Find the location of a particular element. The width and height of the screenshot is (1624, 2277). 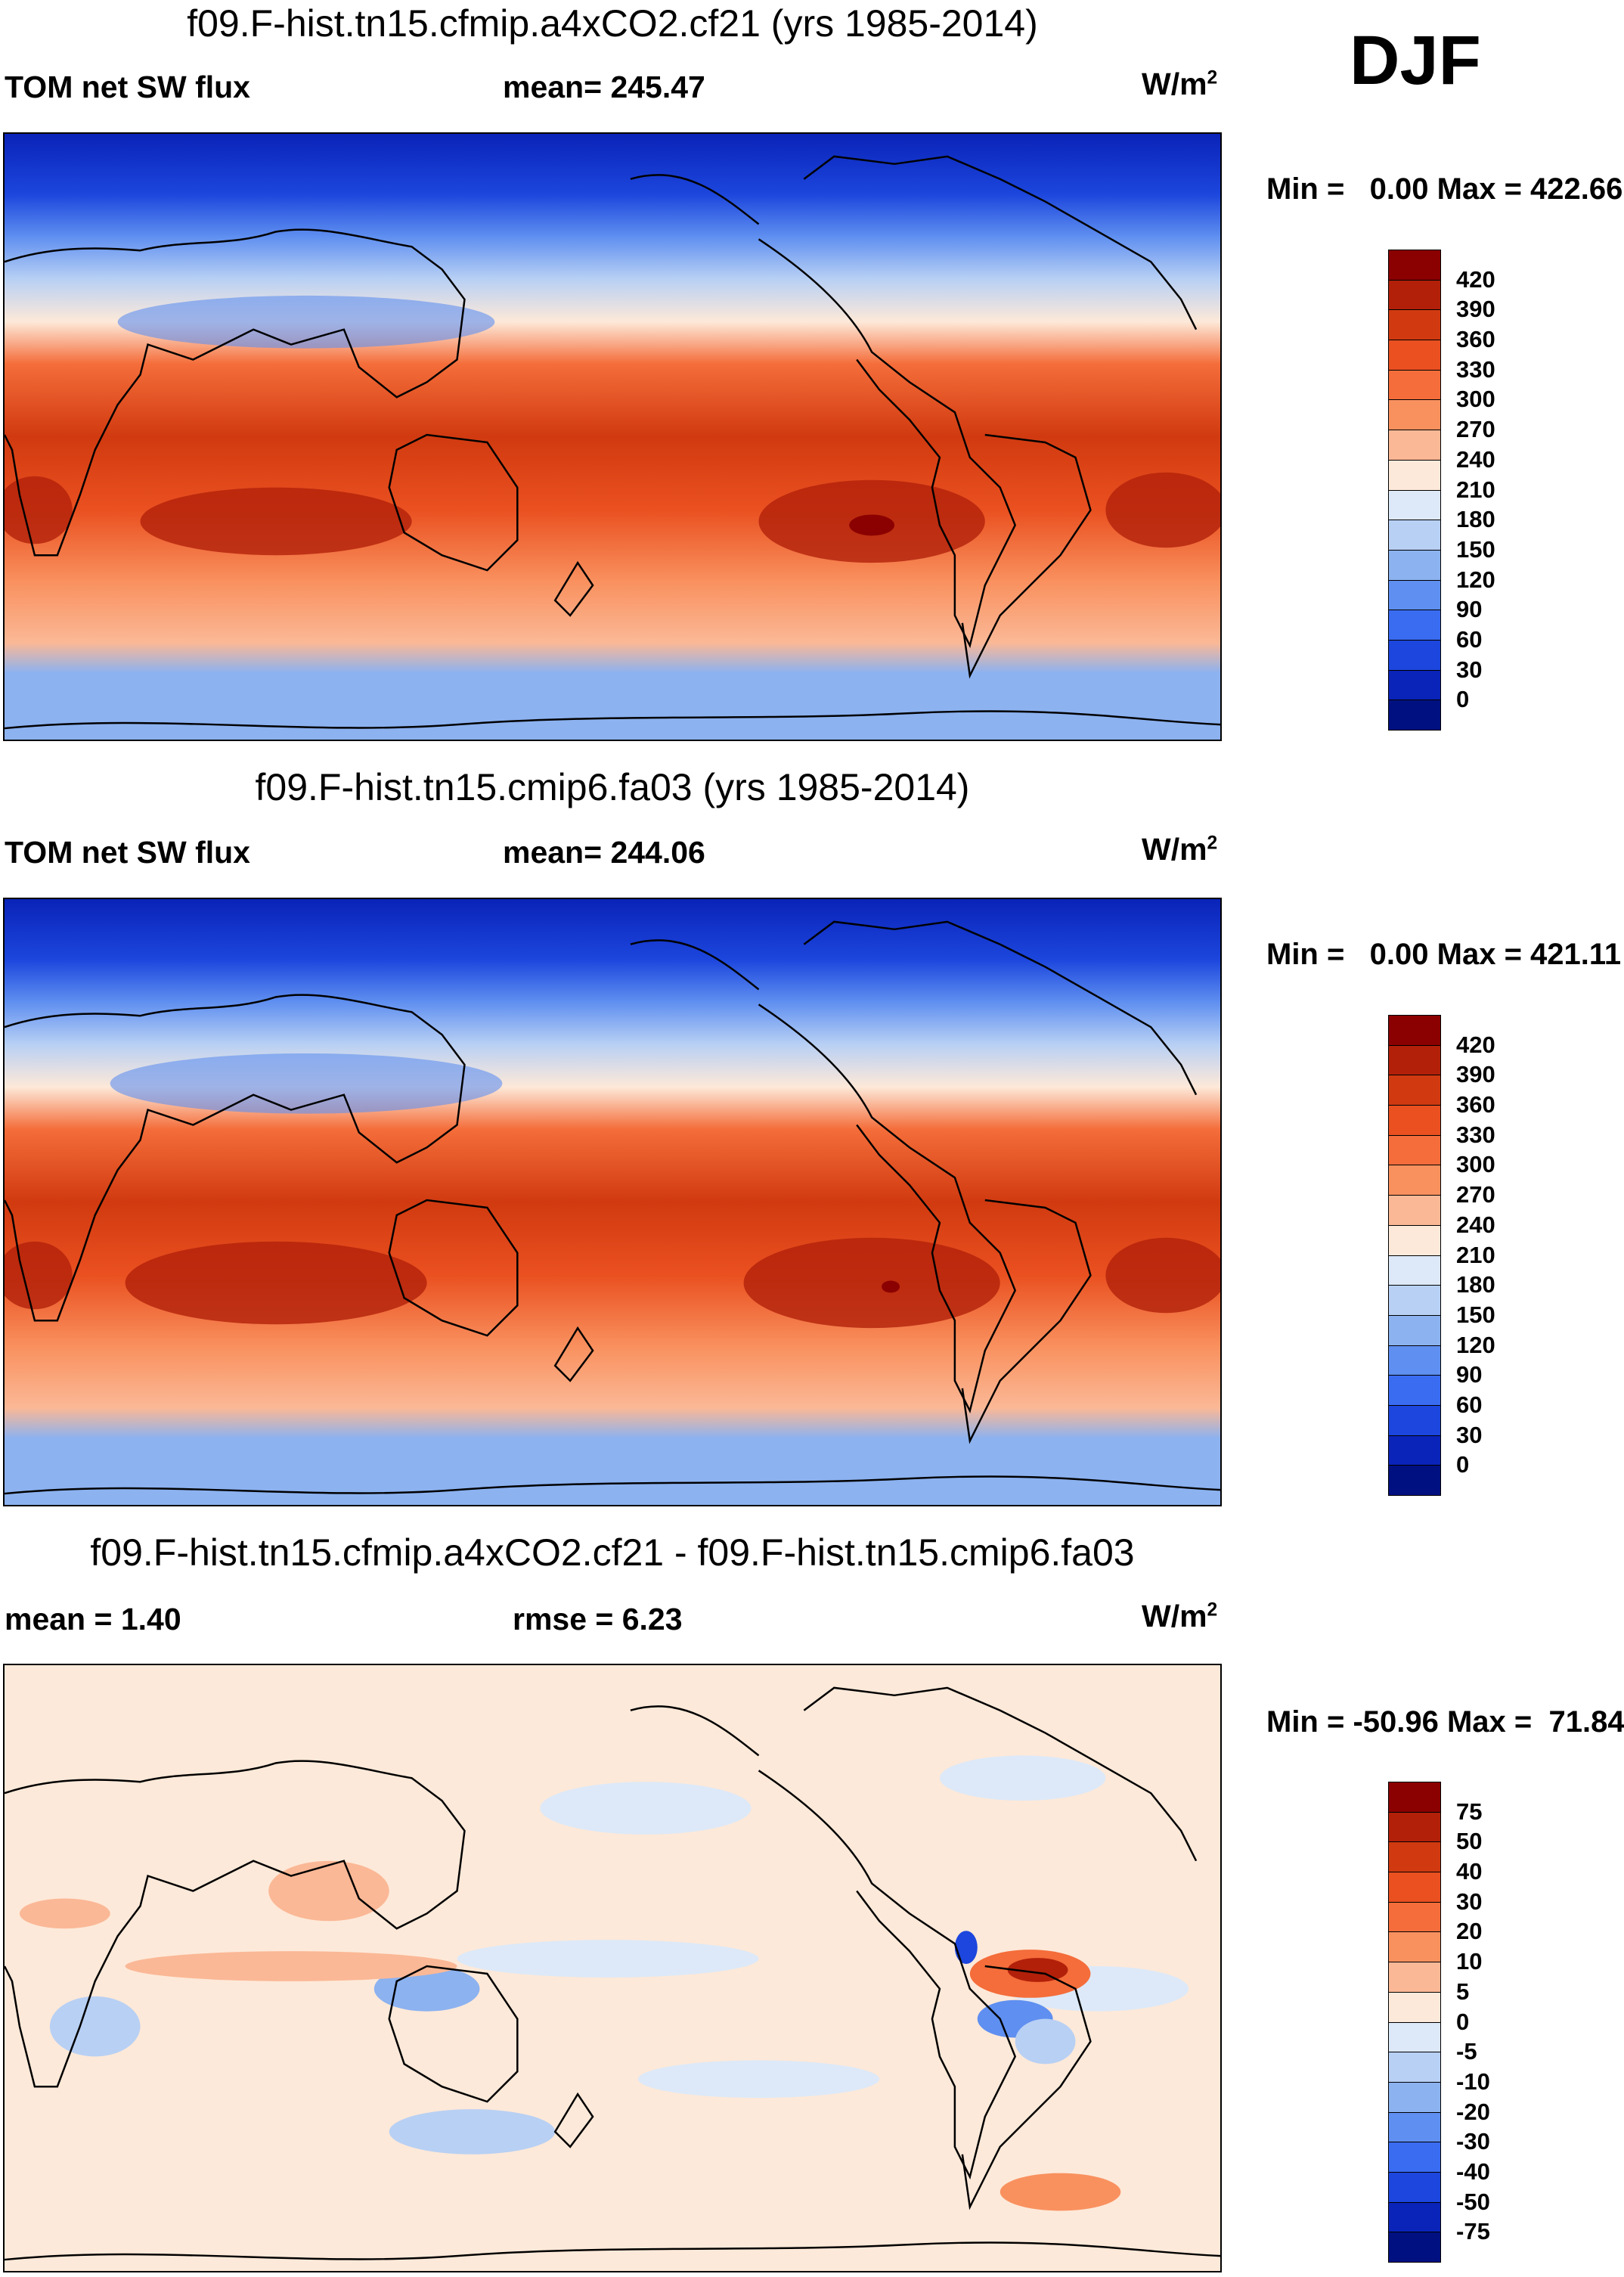

panel3-mean-label: mean = 1.40 is located at coordinates (93, 1619).